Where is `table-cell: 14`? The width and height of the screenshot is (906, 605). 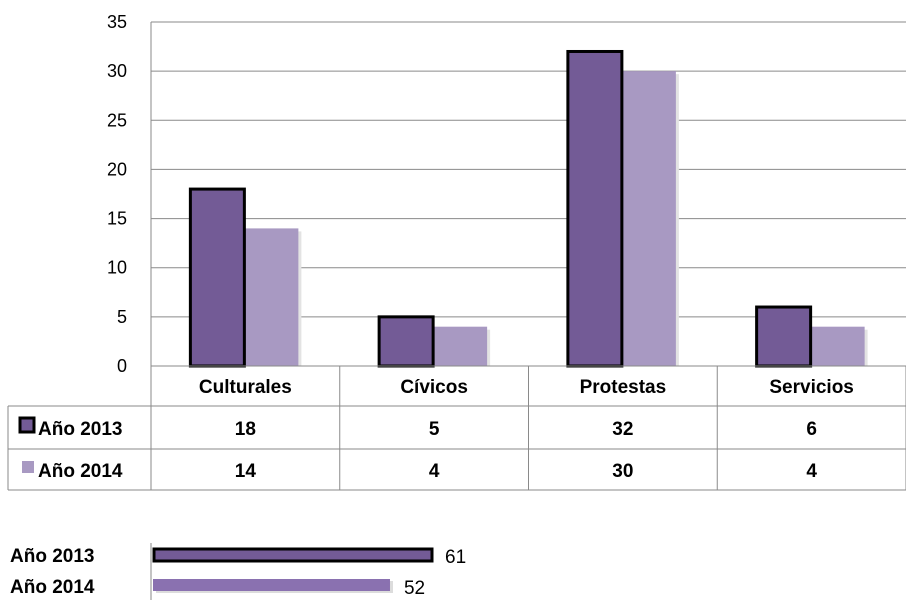
table-cell: 14 is located at coordinates (246, 471).